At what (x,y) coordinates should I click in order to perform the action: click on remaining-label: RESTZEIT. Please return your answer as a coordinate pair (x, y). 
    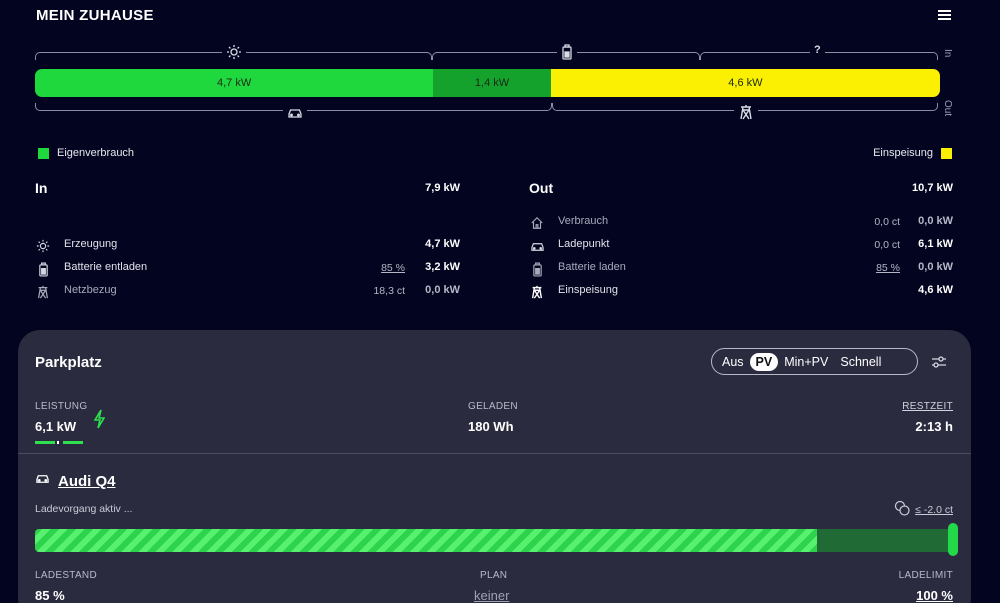
    Looking at the image, I should click on (927, 406).